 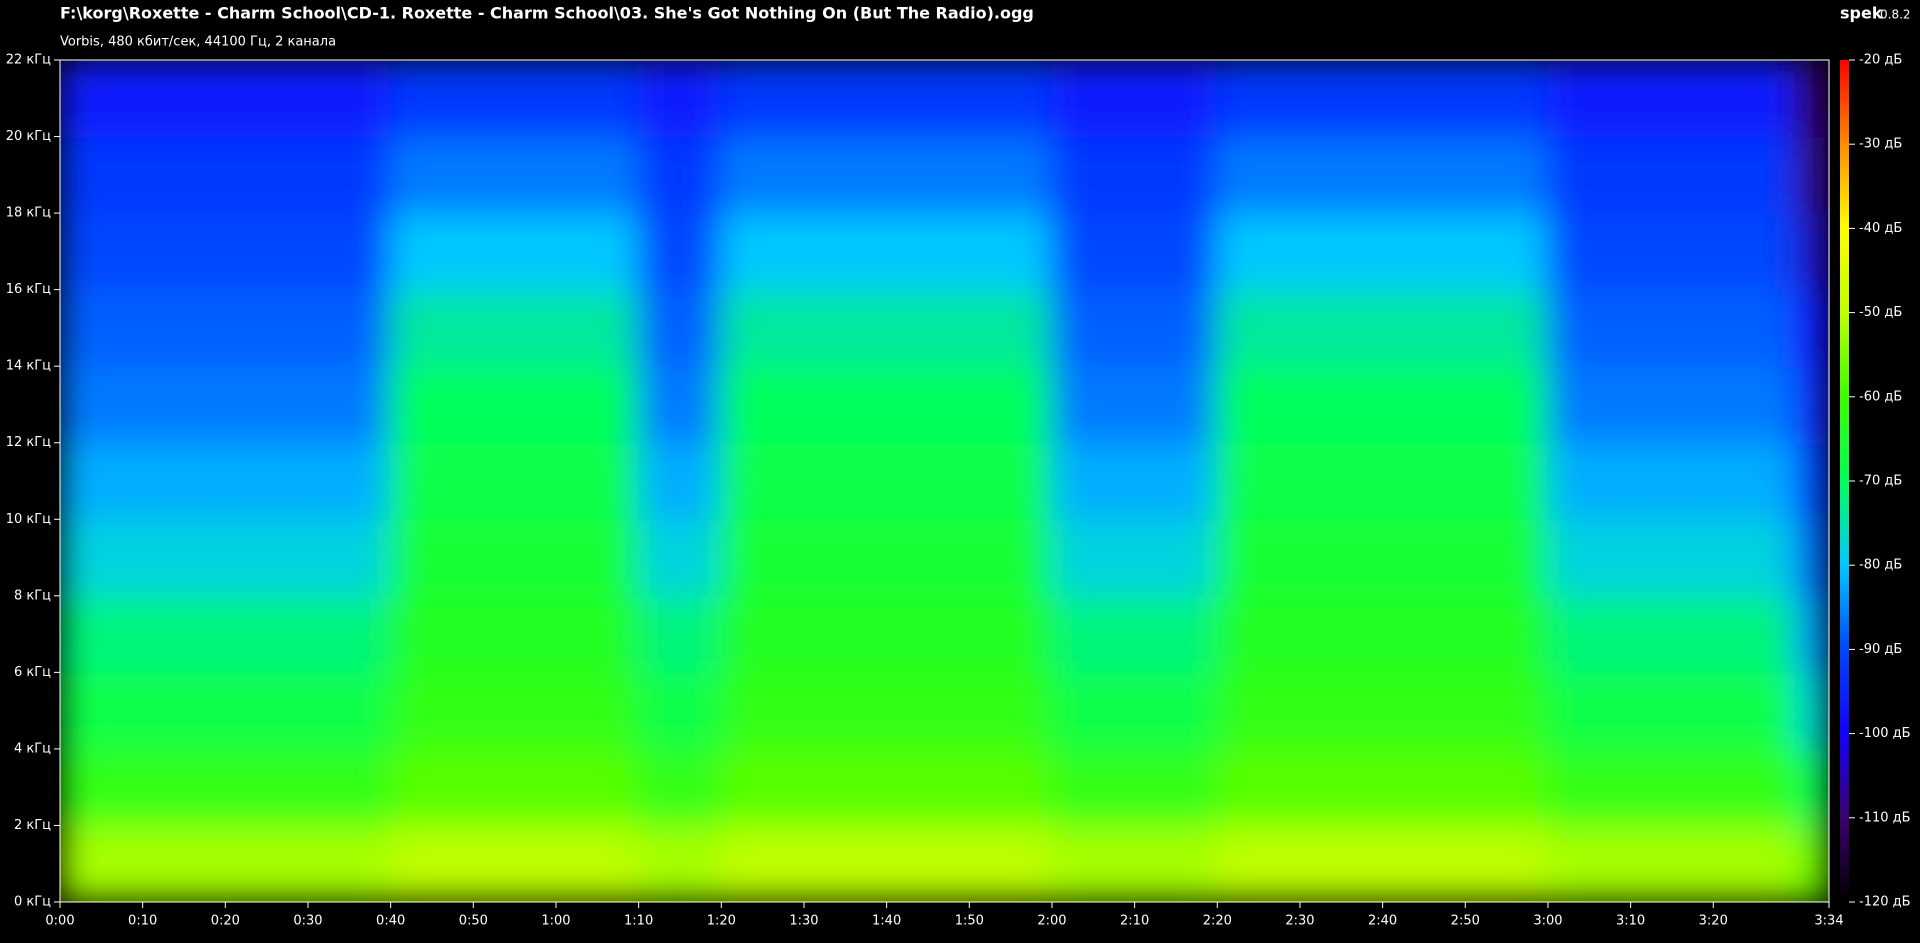 What do you see at coordinates (1217, 921) in the screenshot?
I see `x-tick-label: 2:20` at bounding box center [1217, 921].